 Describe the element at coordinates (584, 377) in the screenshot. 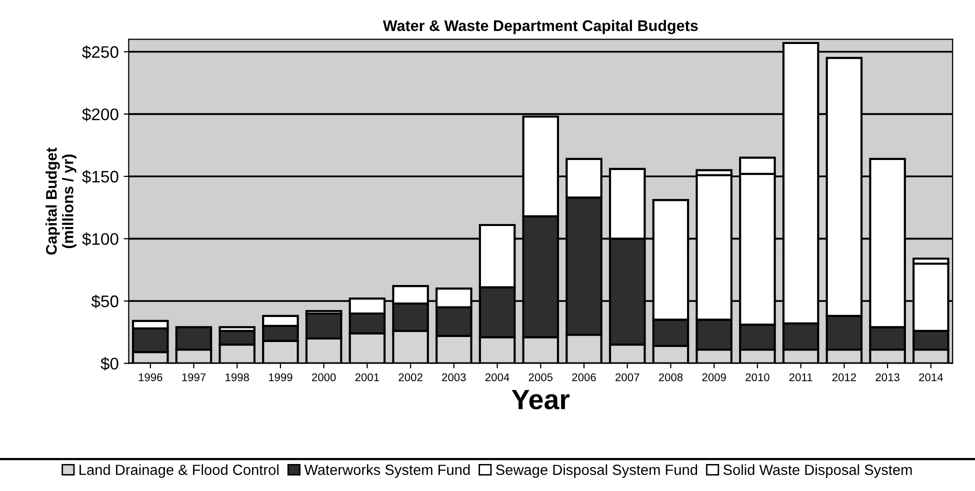

I see `x-tick-label: 2006` at that location.